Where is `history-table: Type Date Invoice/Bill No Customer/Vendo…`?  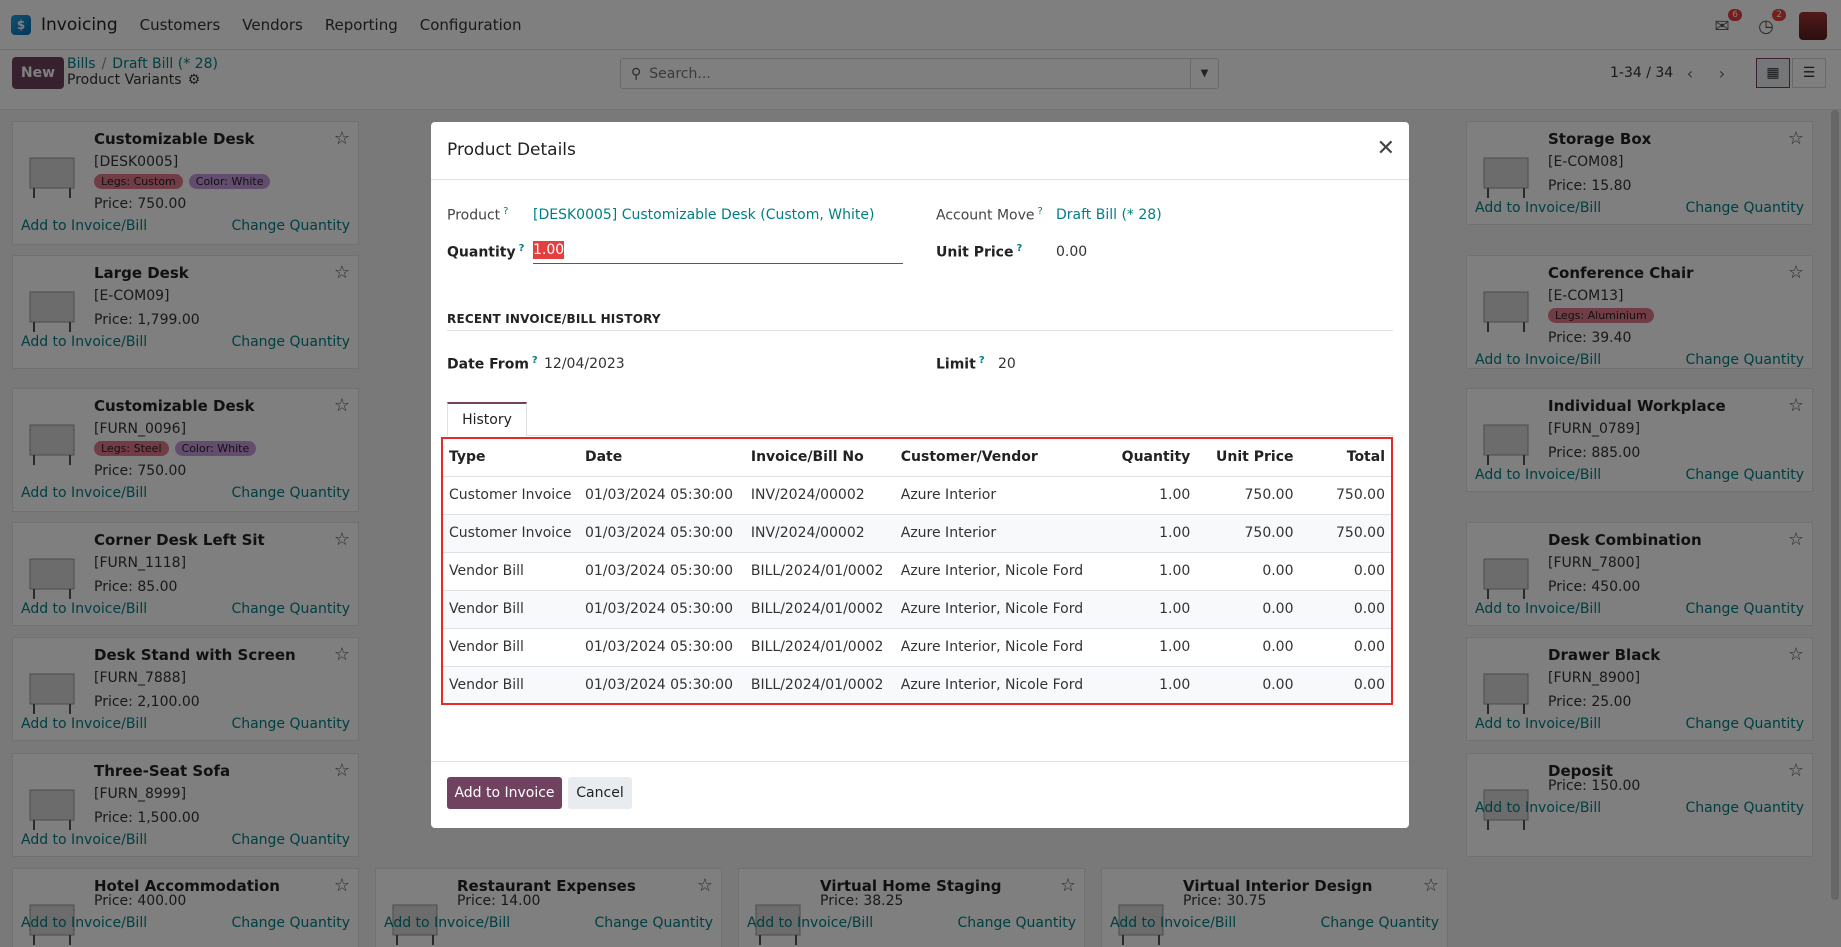 history-table: Type Date Invoice/Bill No Customer/Vendo… is located at coordinates (917, 571).